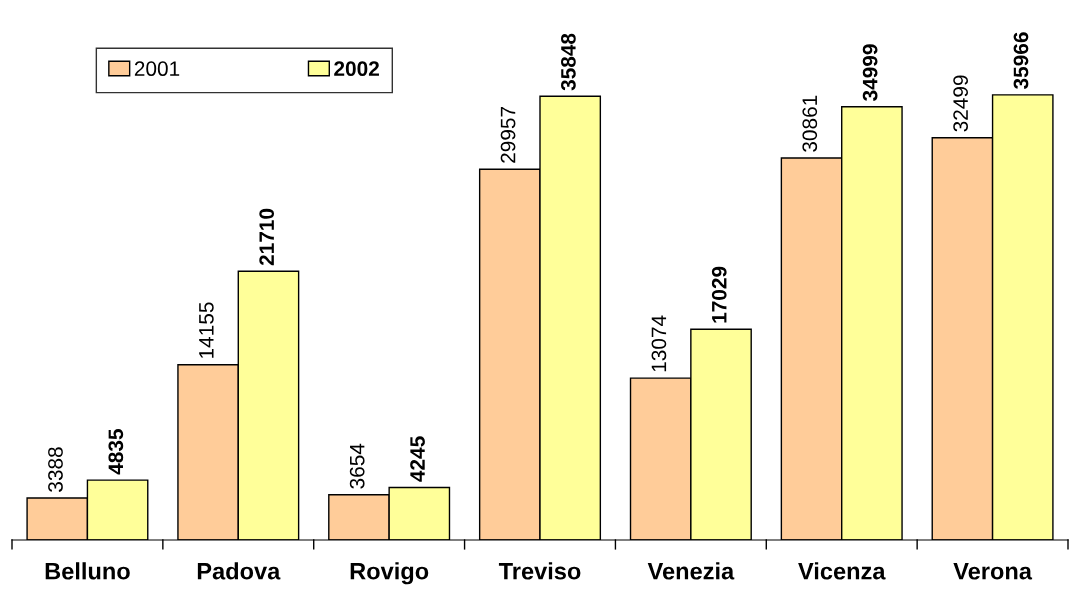 The height and width of the screenshot is (600, 1070). I want to click on data-label: 29957, so click(508, 134).